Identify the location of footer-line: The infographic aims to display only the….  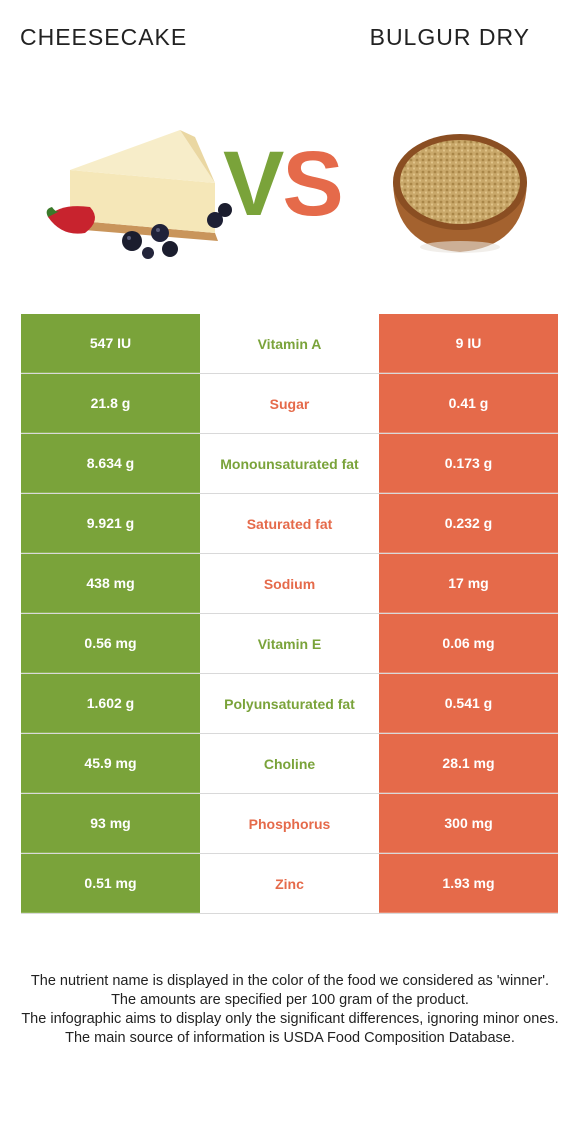
(290, 1019).